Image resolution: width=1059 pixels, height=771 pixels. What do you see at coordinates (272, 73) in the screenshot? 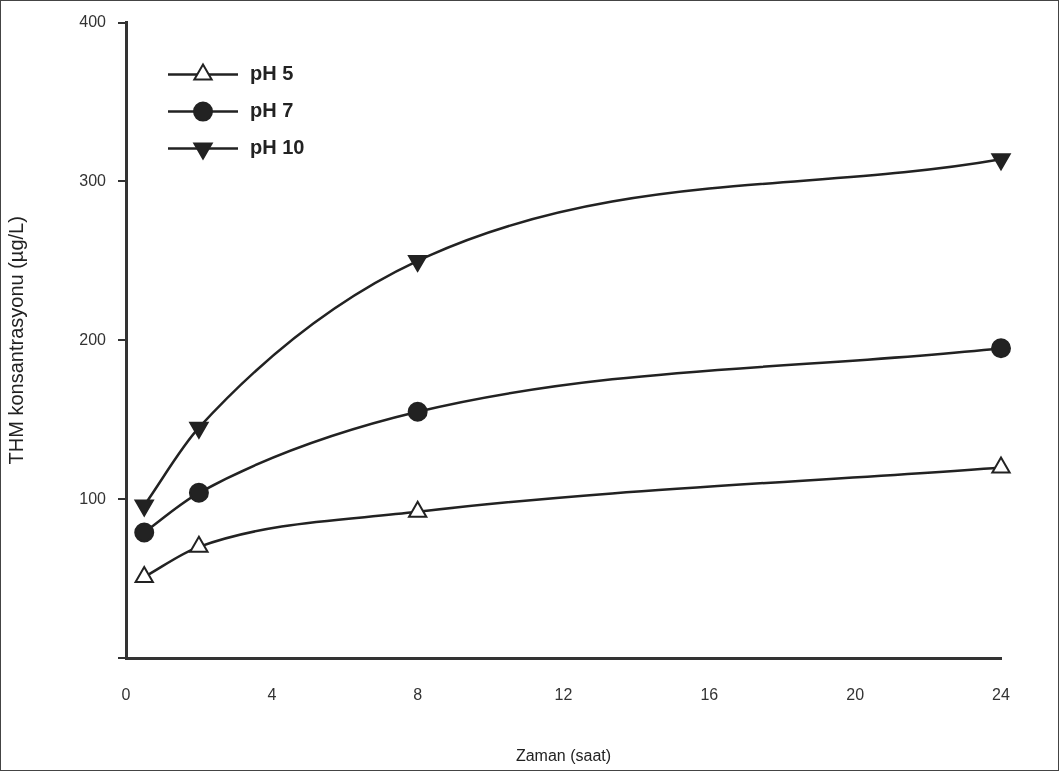
I see `legend-label: pH 5` at bounding box center [272, 73].